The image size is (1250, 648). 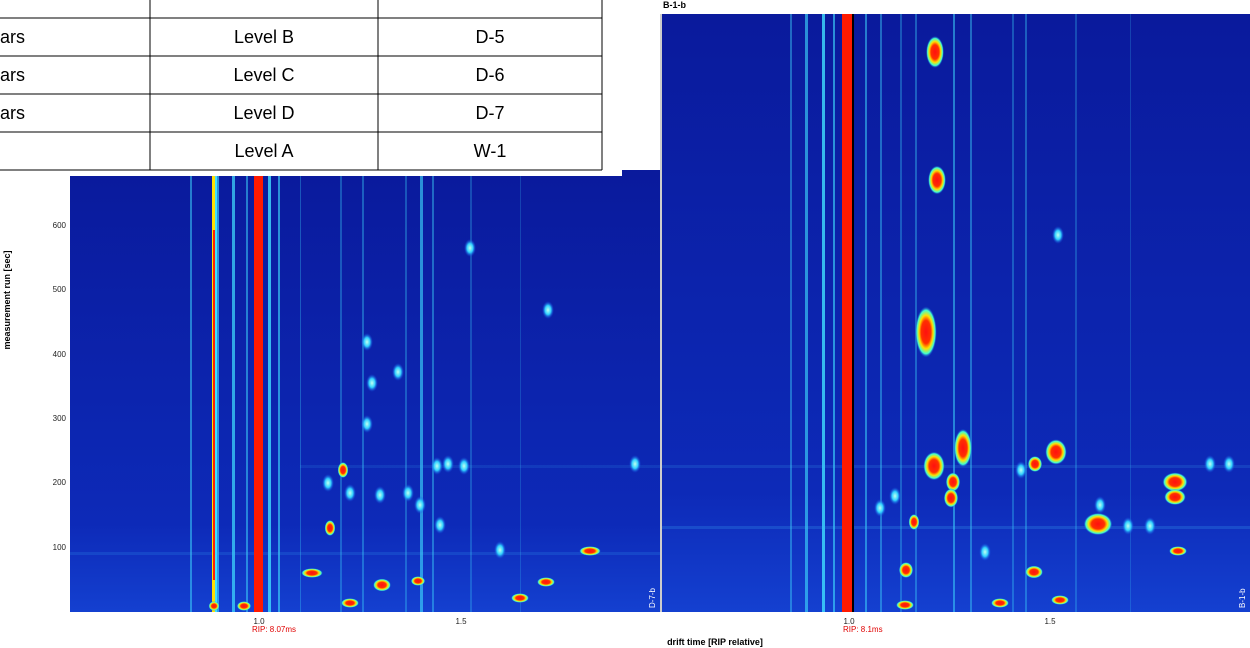 I want to click on x-tick-label: 1.0, so click(x=849, y=621).